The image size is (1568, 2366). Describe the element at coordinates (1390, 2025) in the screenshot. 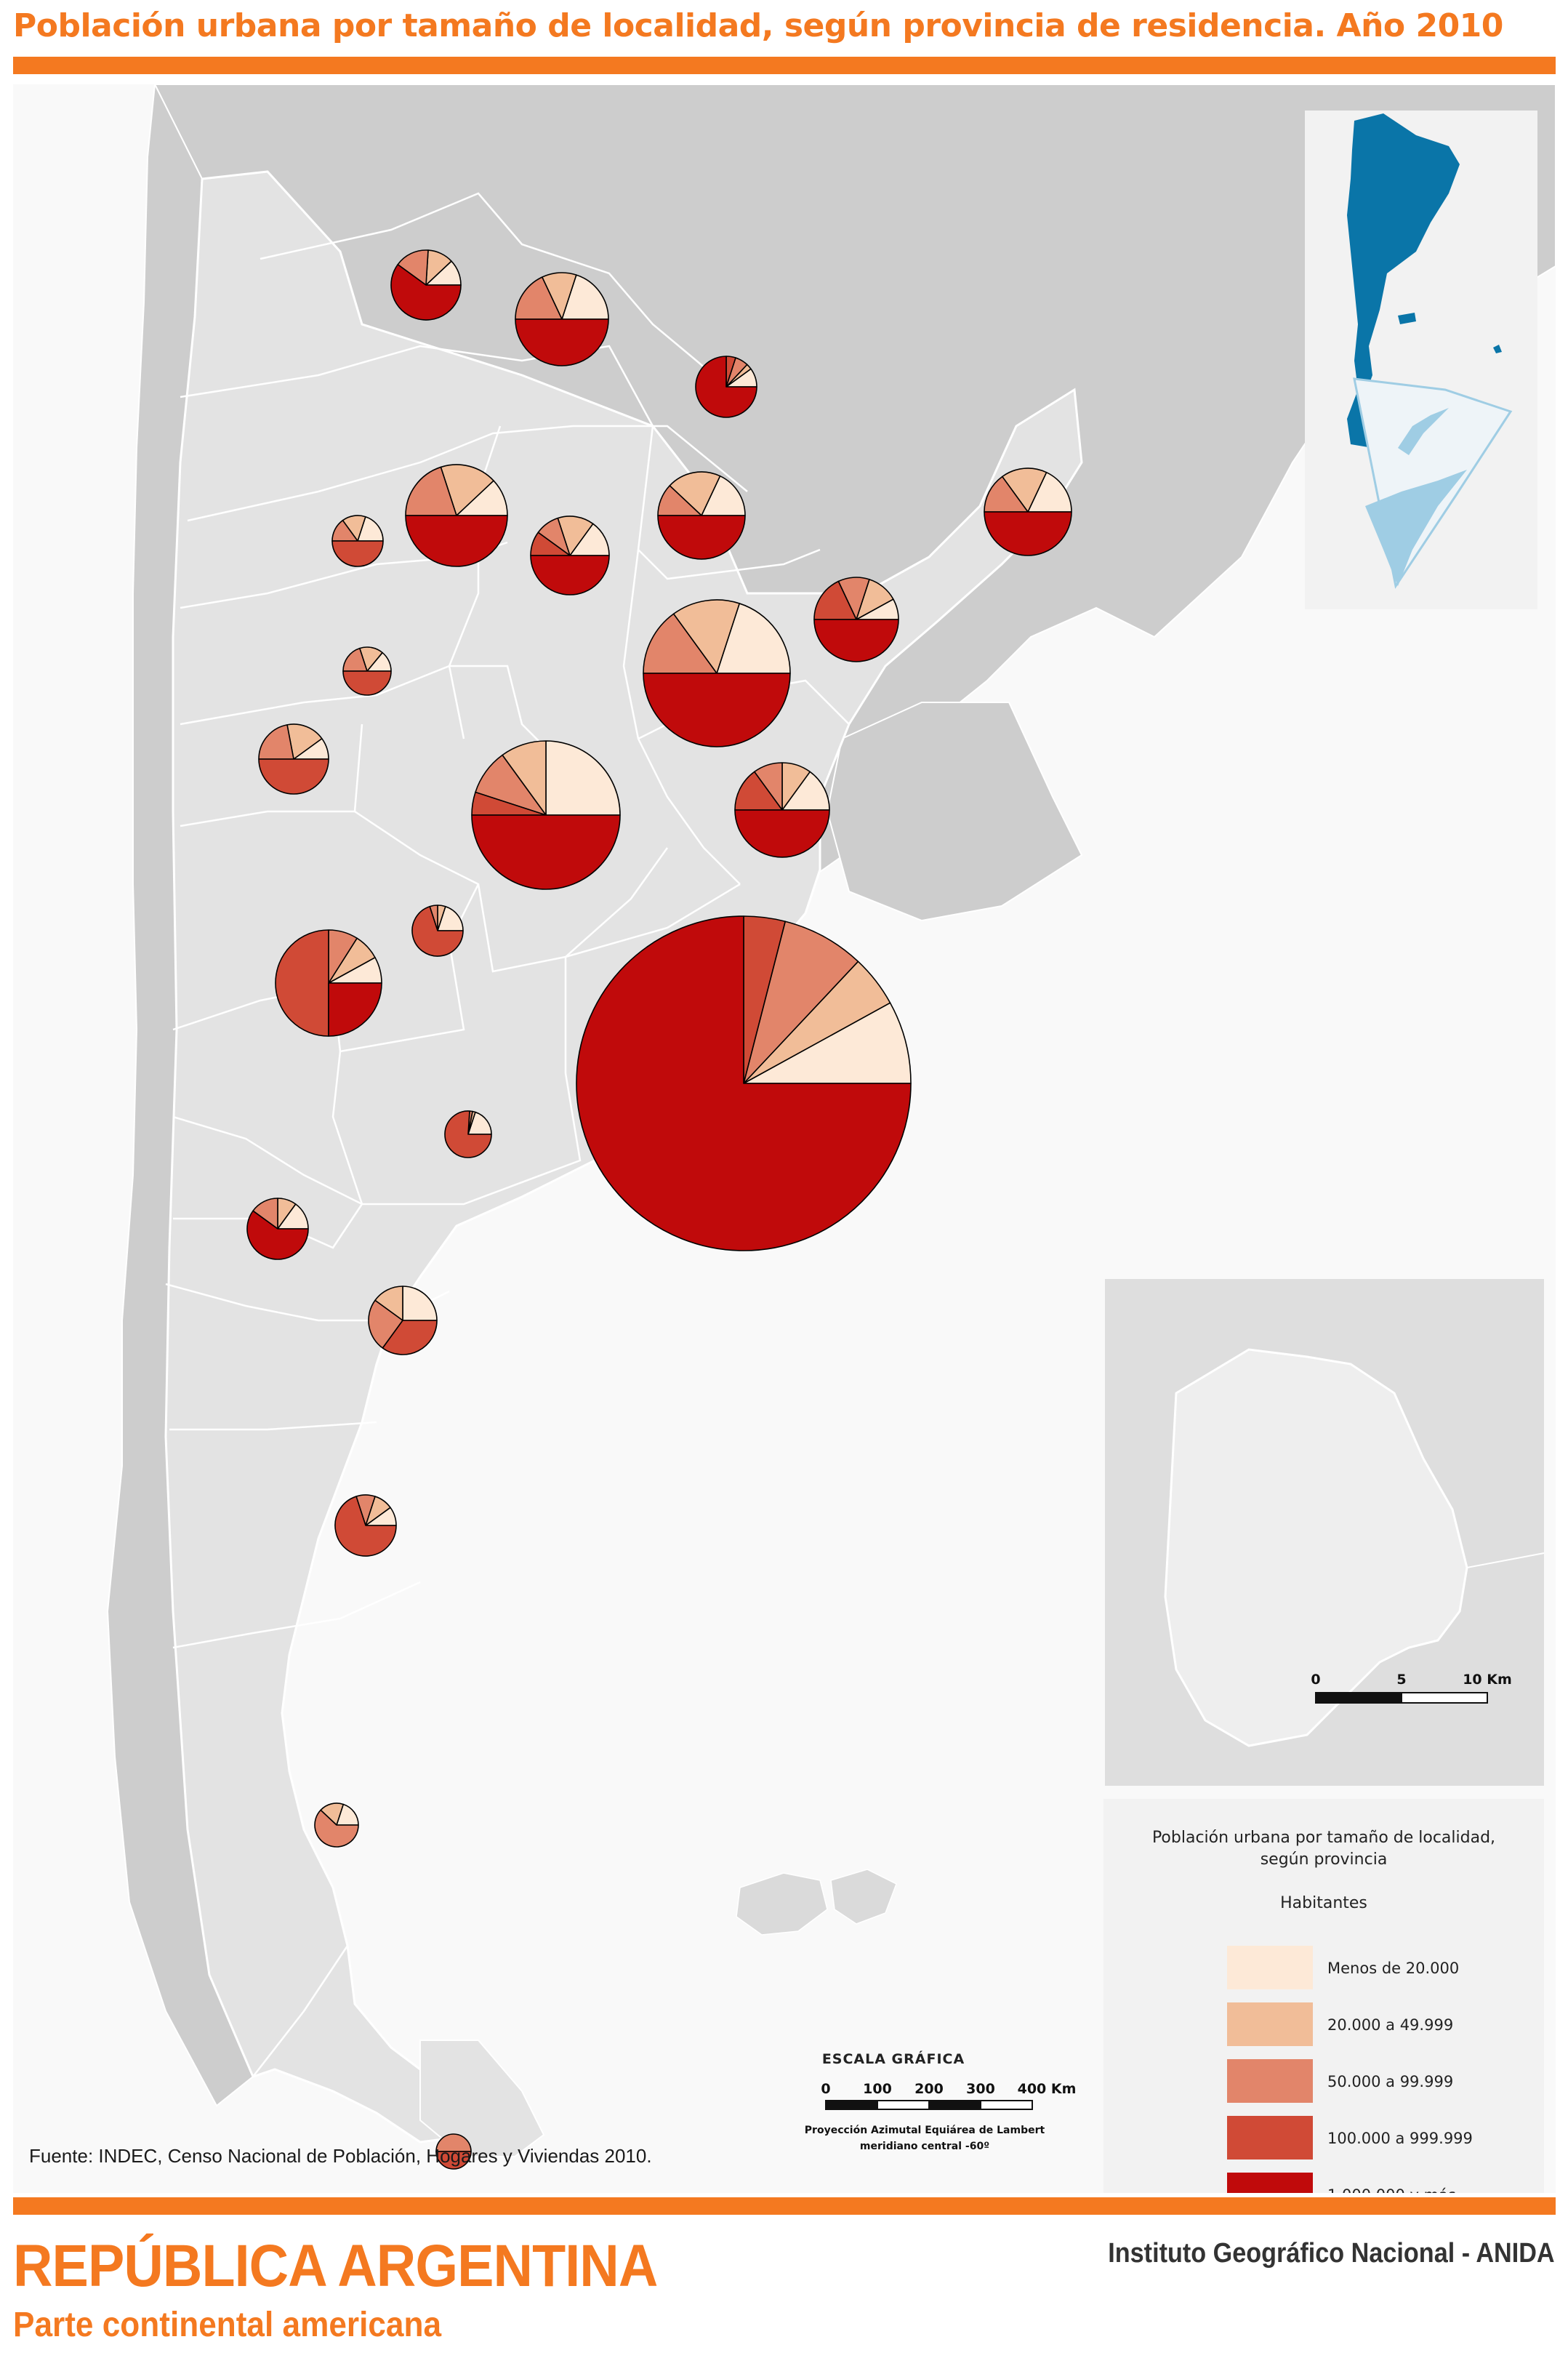

I see `legend-label-2: 20.000 a 49.999` at that location.